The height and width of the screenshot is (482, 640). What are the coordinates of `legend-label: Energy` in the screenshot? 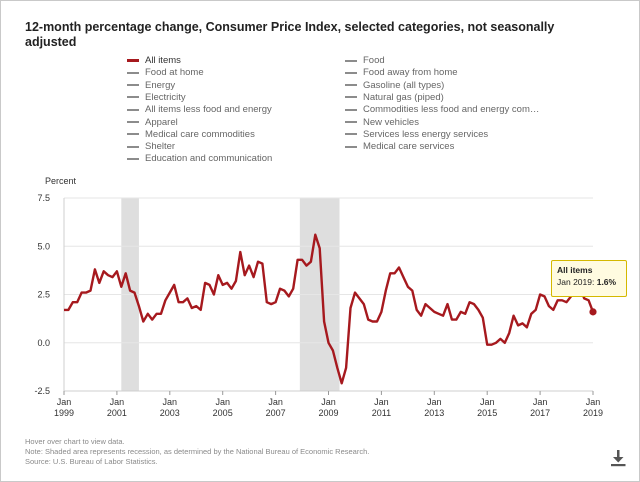 It's located at (160, 85).